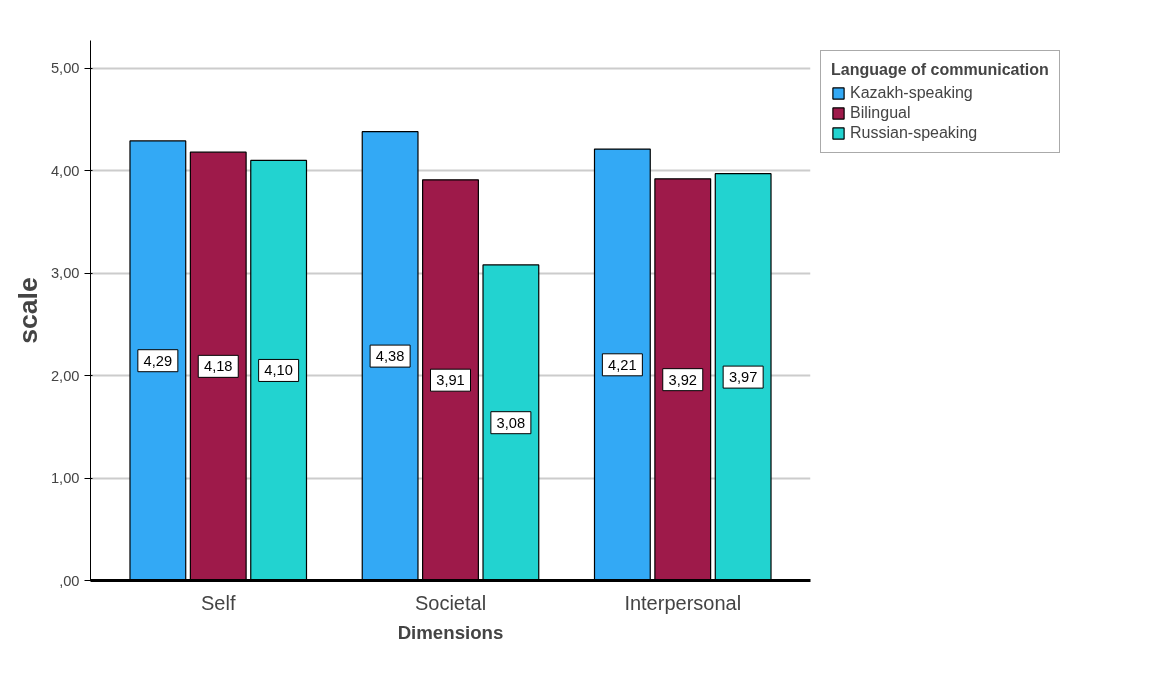 This screenshot has width=1166, height=683. Describe the element at coordinates (390, 356) in the screenshot. I see `data-label: 4,38` at that location.